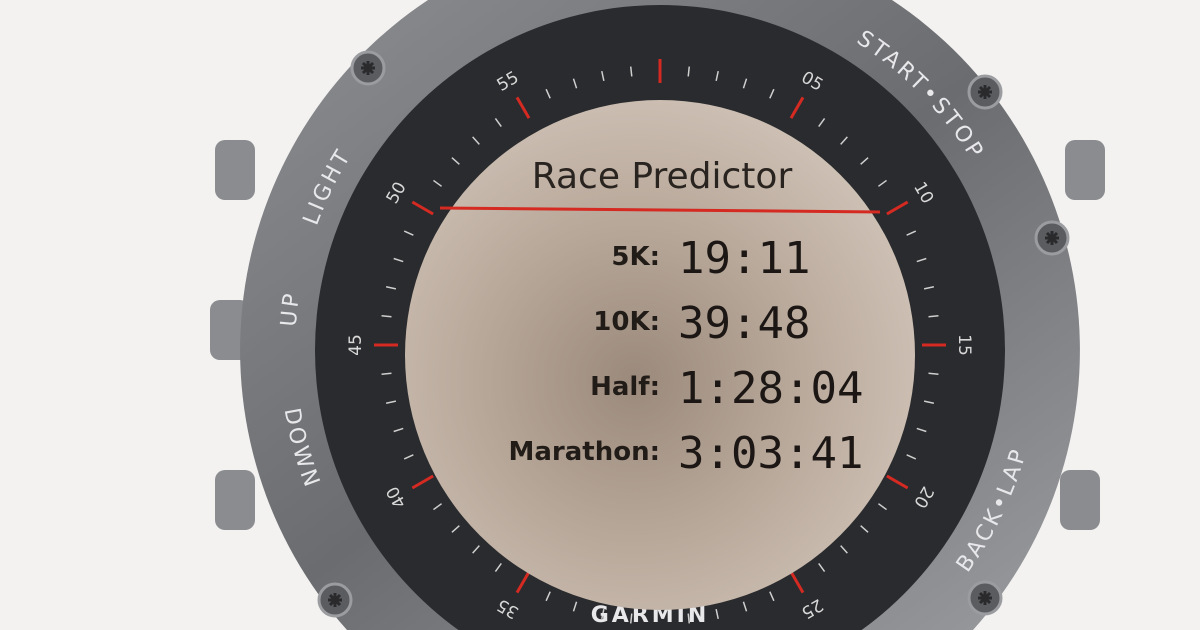 Image resolution: width=1200 pixels, height=630 pixels. I want to click on down-button, so click(235, 500).